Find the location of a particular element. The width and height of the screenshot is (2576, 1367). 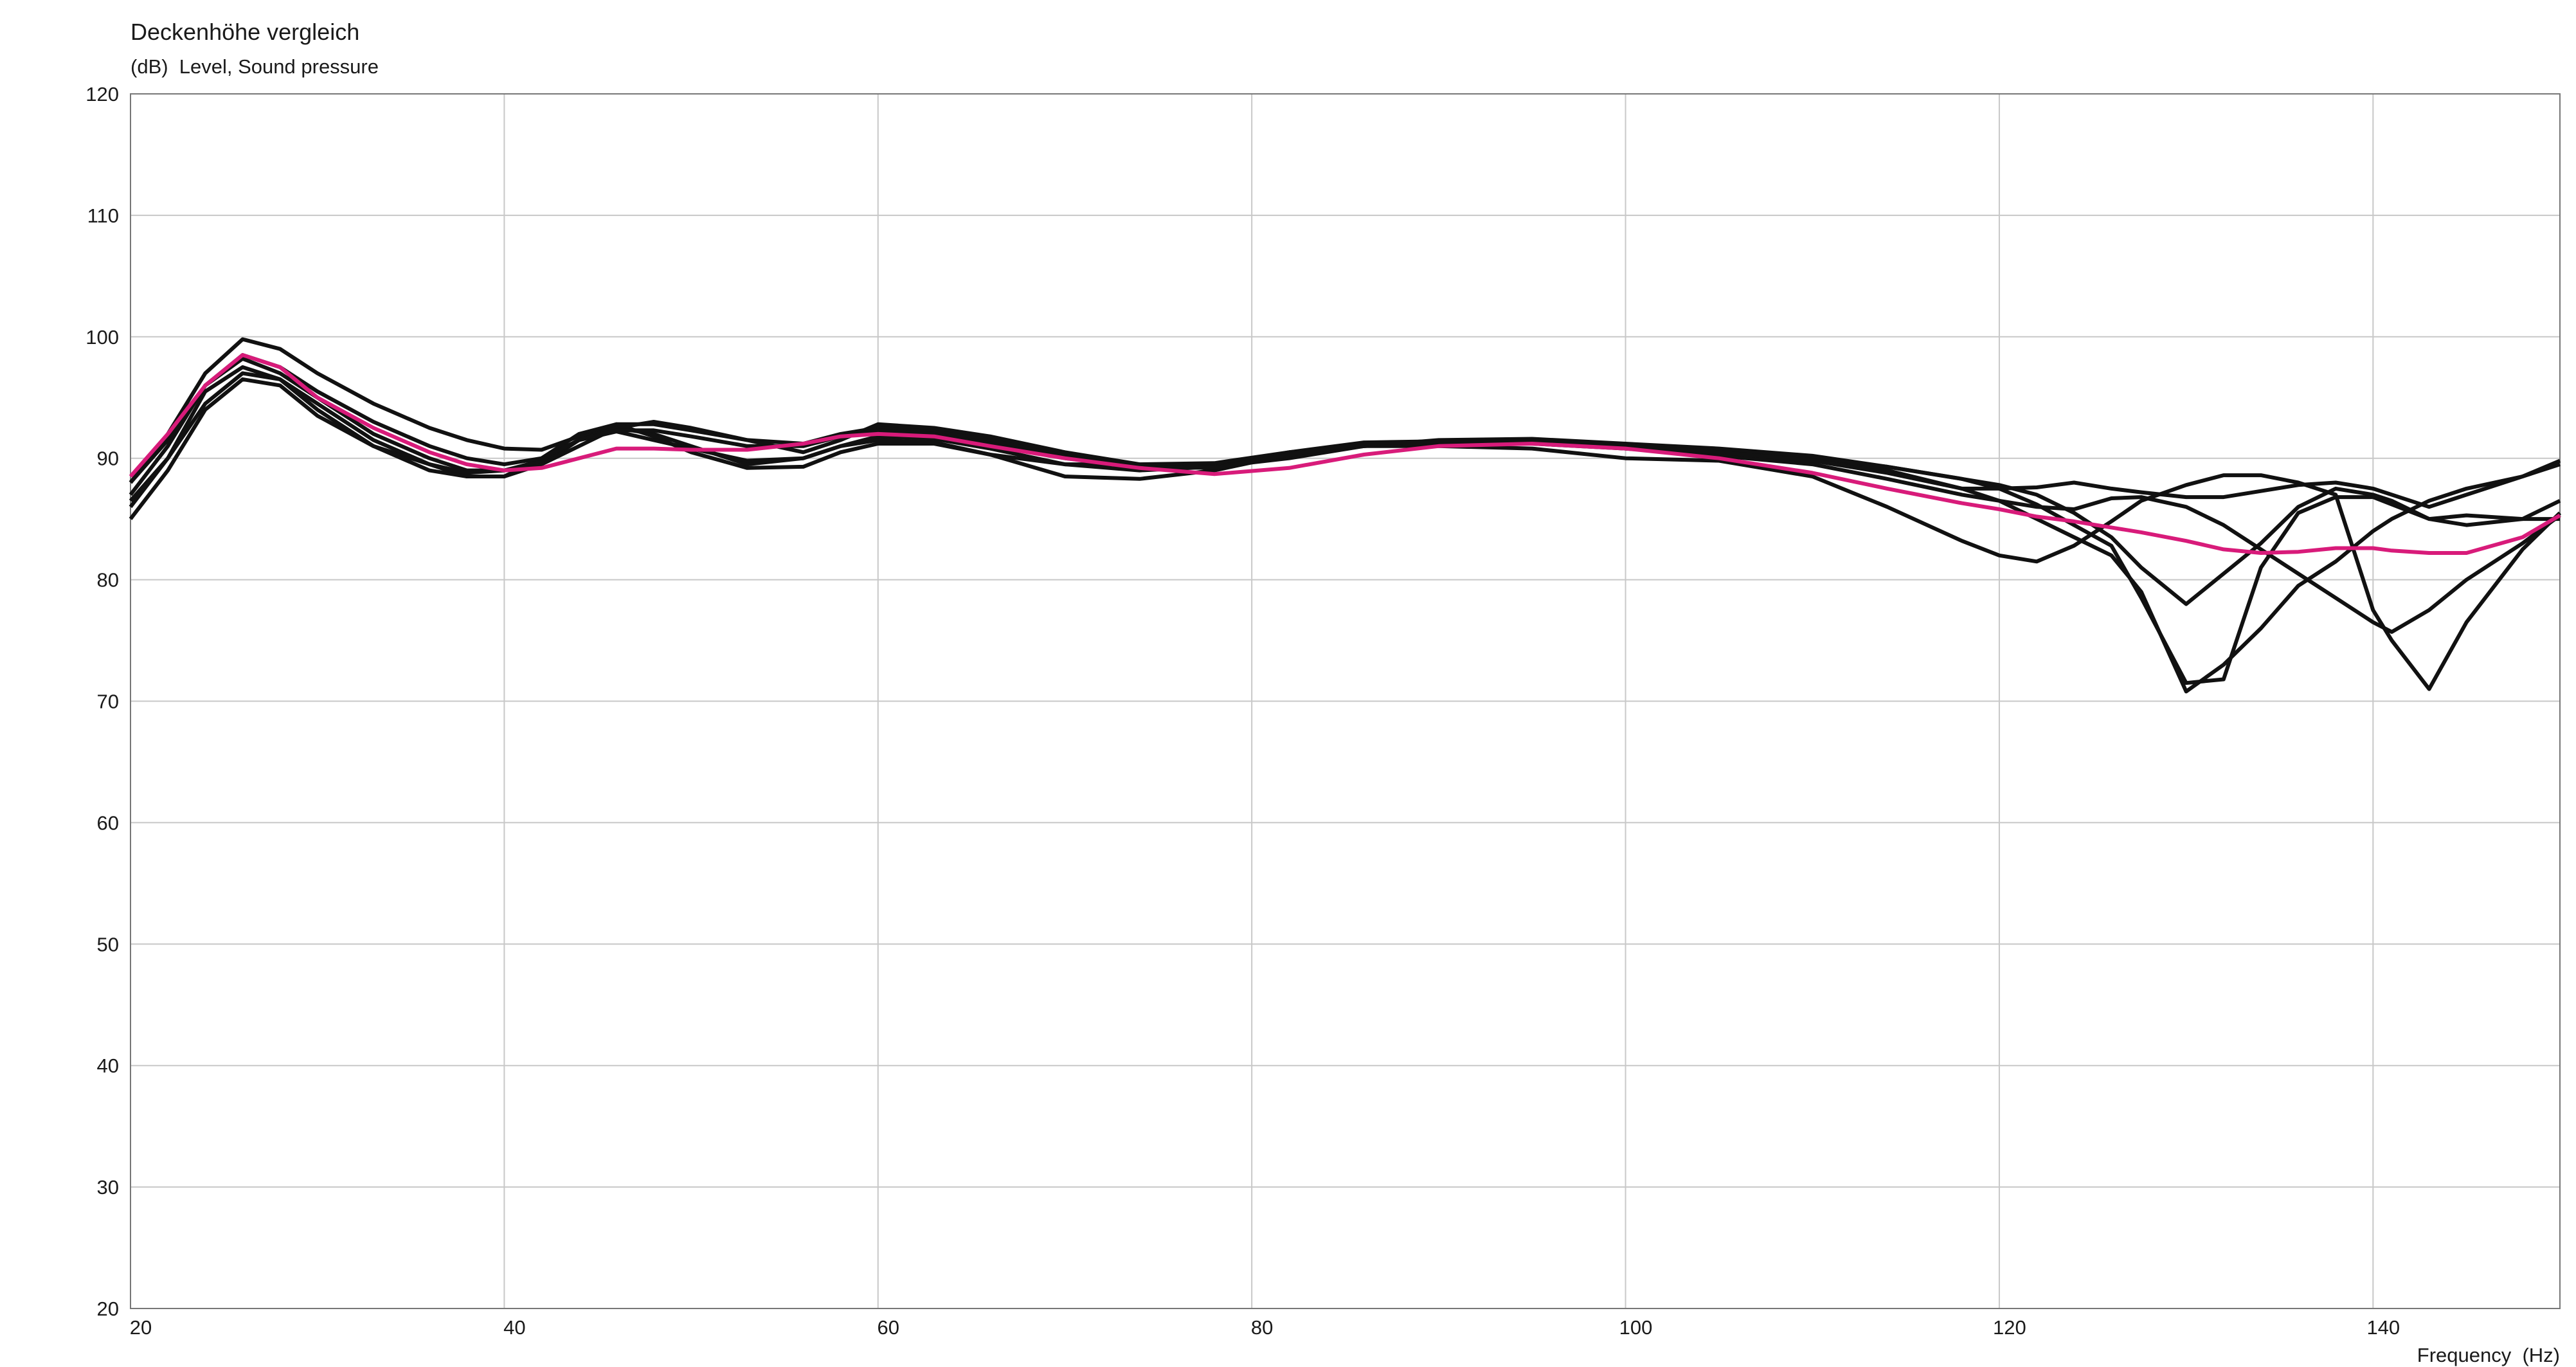

y-tick-label: 110 is located at coordinates (103, 215).